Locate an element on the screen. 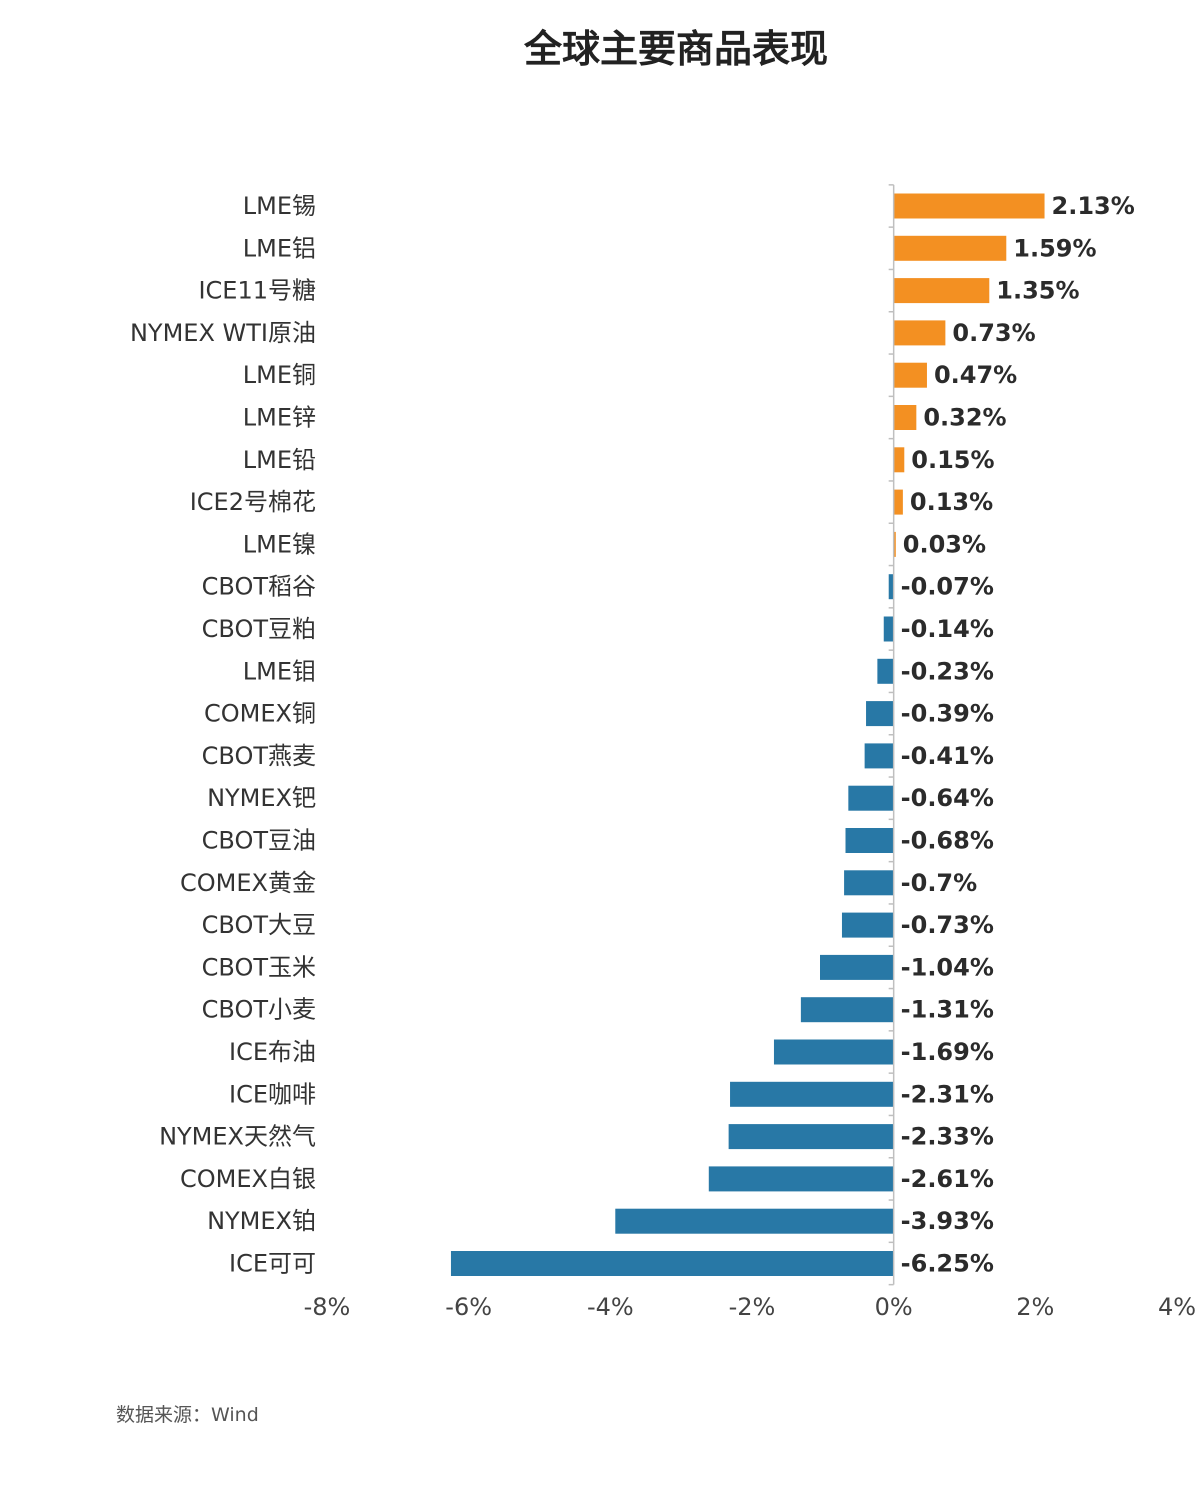 The image size is (1201, 1492). value-label: 0.32% is located at coordinates (964, 418).